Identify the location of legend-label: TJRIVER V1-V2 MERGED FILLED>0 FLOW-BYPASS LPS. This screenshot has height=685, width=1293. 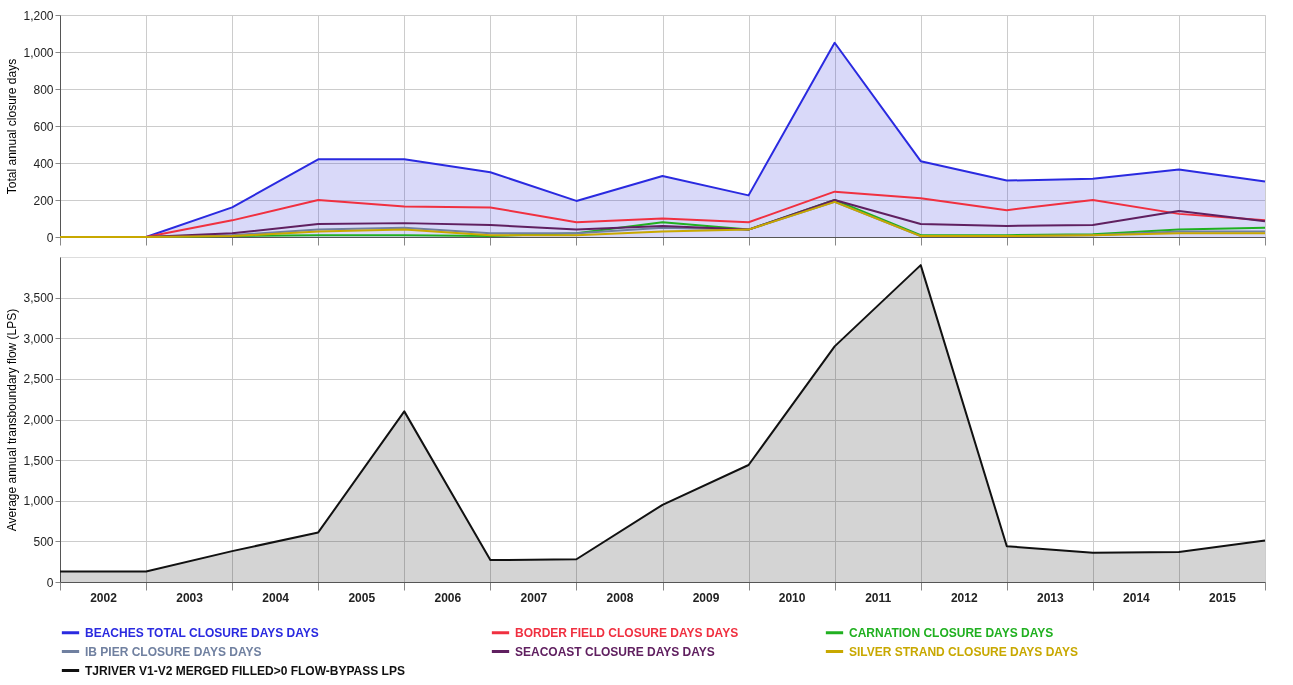
(245, 670).